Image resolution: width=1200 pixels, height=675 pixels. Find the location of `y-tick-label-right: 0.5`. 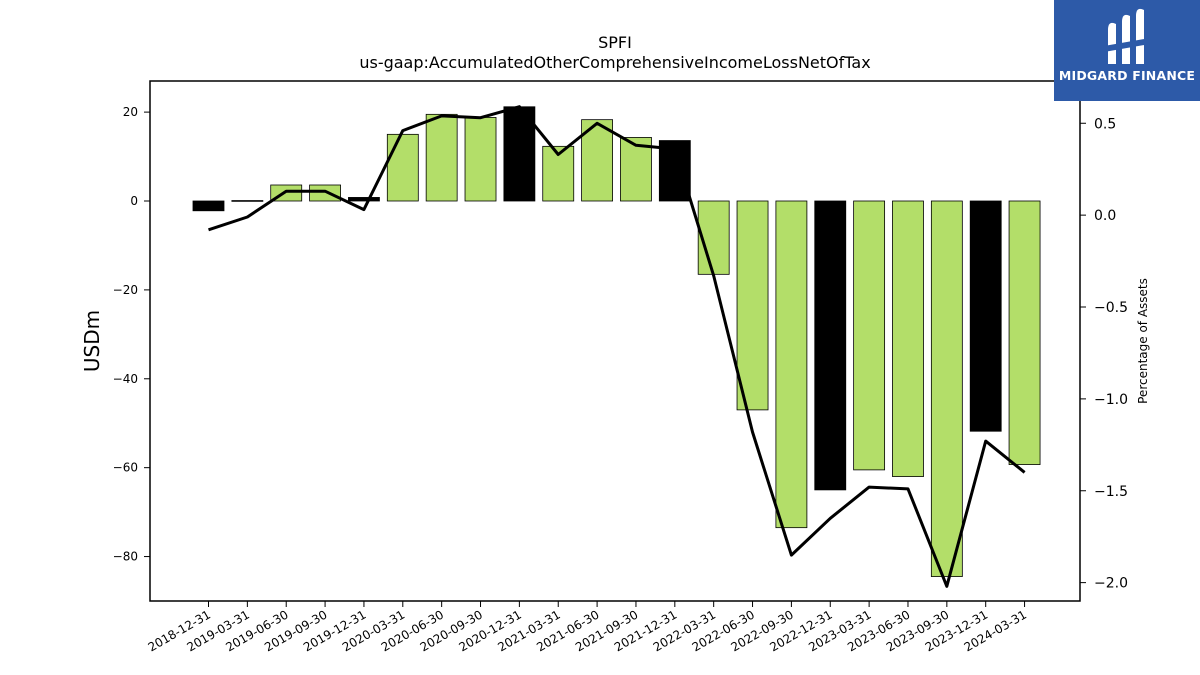

y-tick-label-right: 0.5 is located at coordinates (1105, 124).